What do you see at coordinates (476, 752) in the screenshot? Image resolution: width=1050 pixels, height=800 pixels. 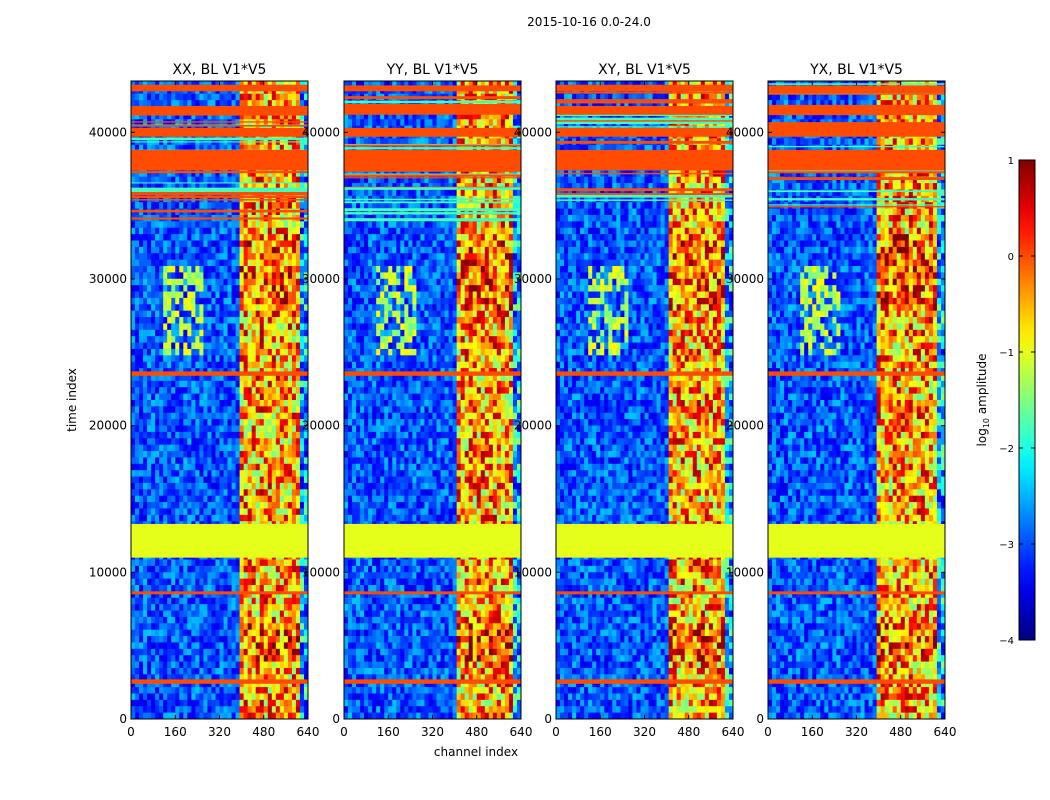 I see `x-axis-label: channel index` at bounding box center [476, 752].